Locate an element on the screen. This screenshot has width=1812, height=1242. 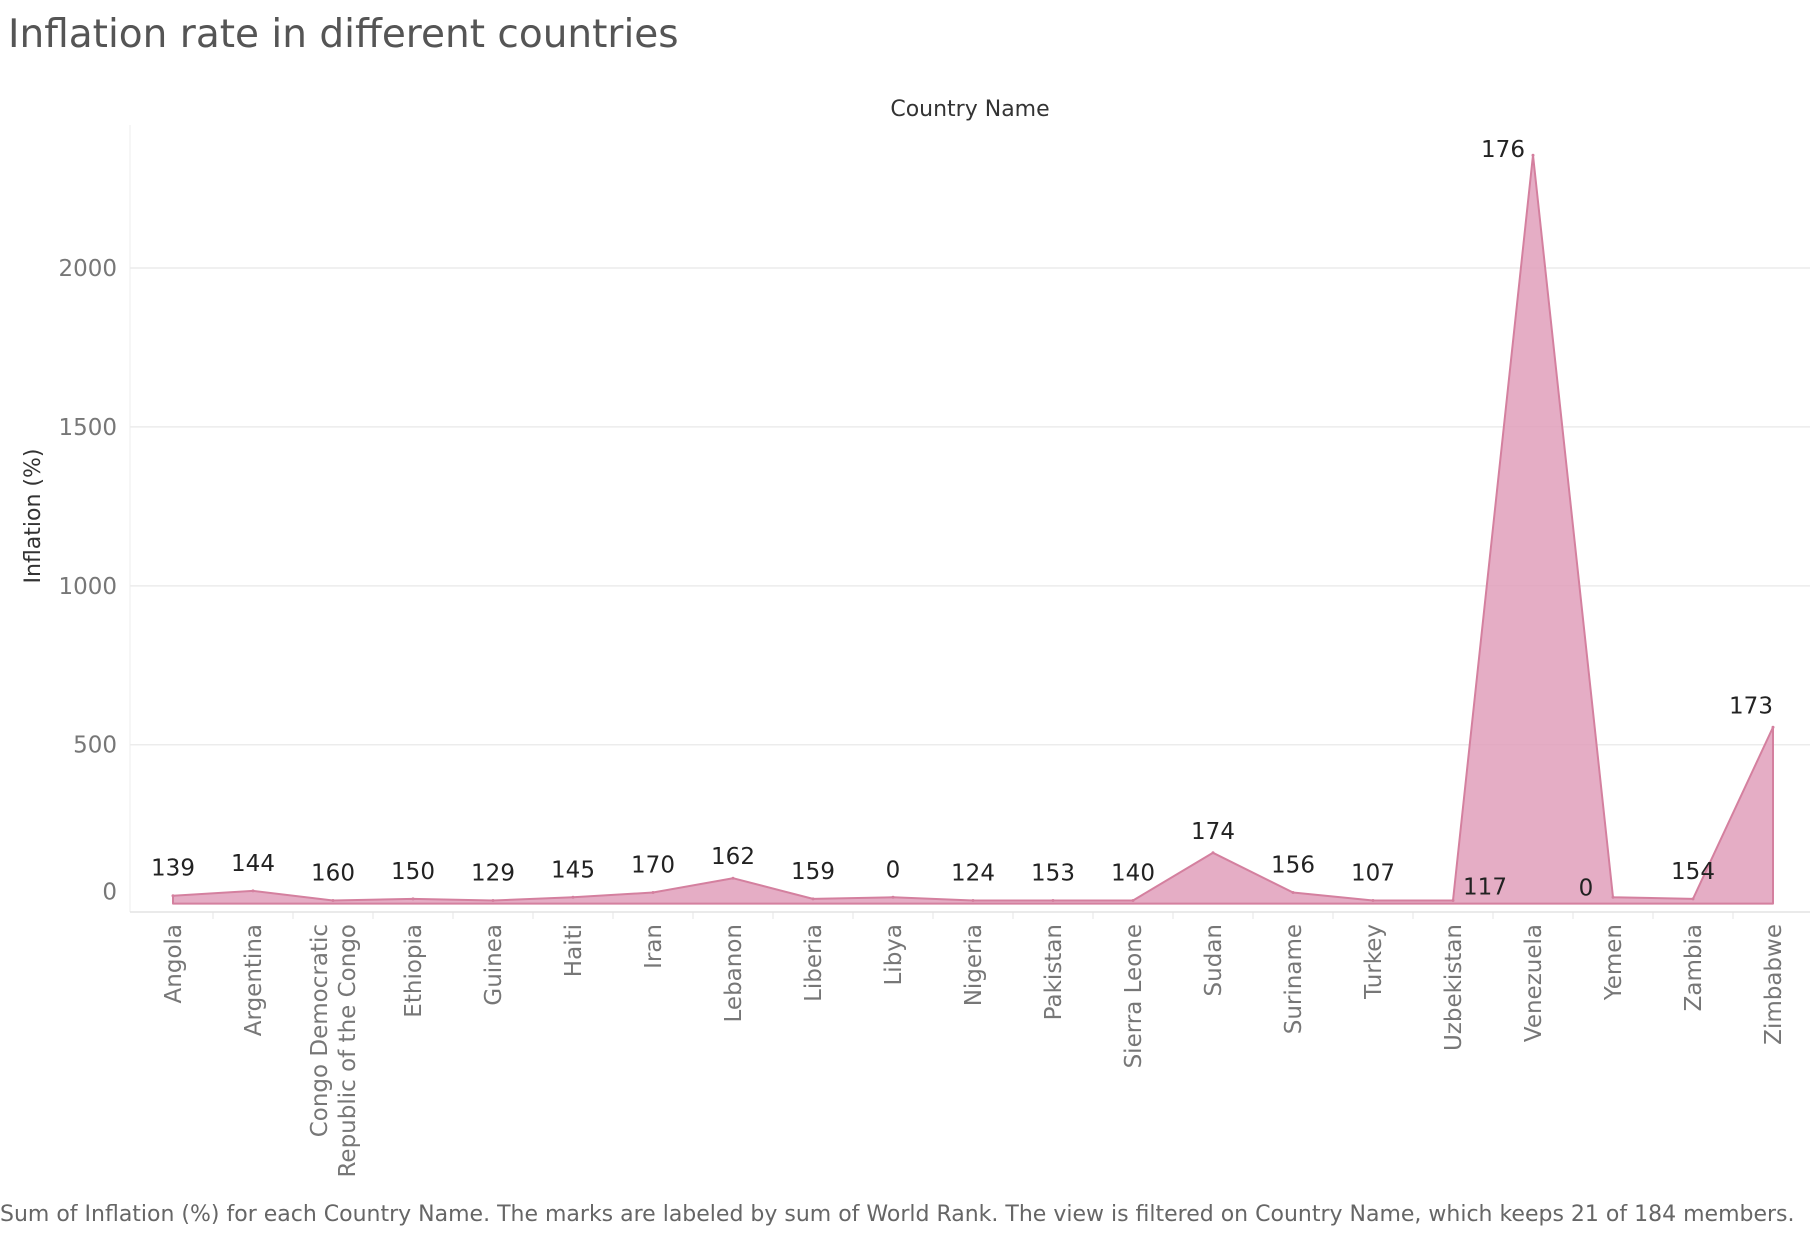
data-label: 153 is located at coordinates (1053, 873).